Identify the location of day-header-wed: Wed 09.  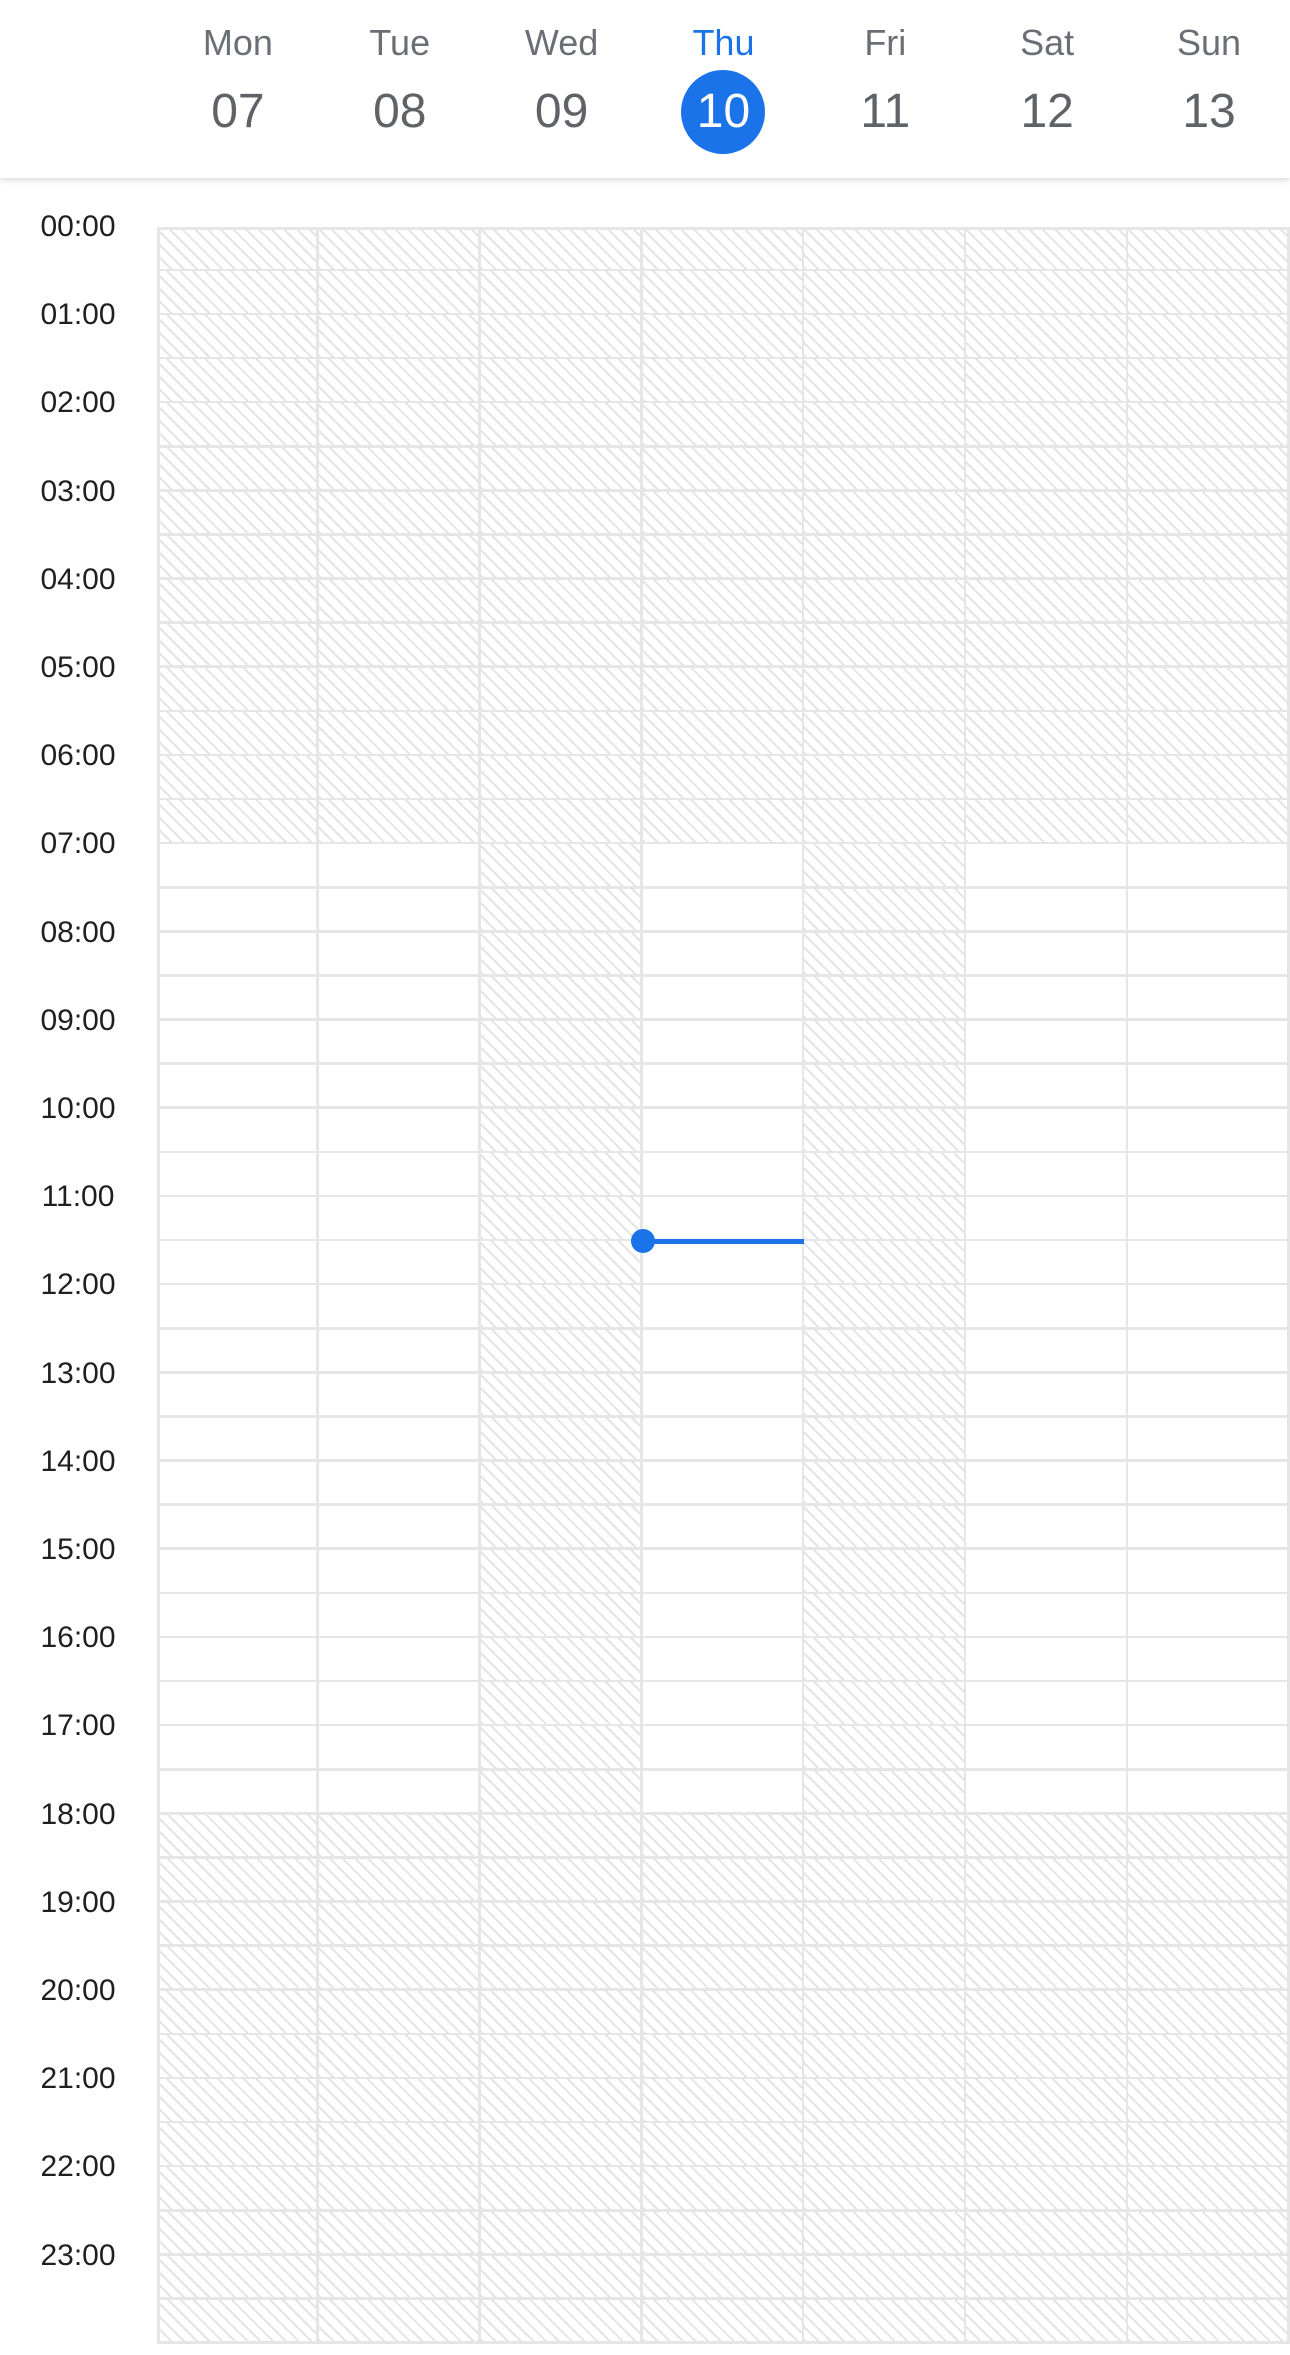
(562, 89).